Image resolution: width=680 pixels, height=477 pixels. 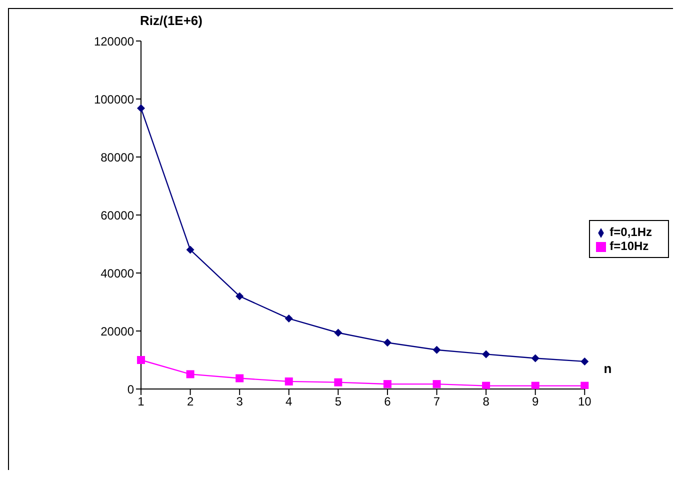 I want to click on x-tick-label: 8, so click(x=486, y=401).